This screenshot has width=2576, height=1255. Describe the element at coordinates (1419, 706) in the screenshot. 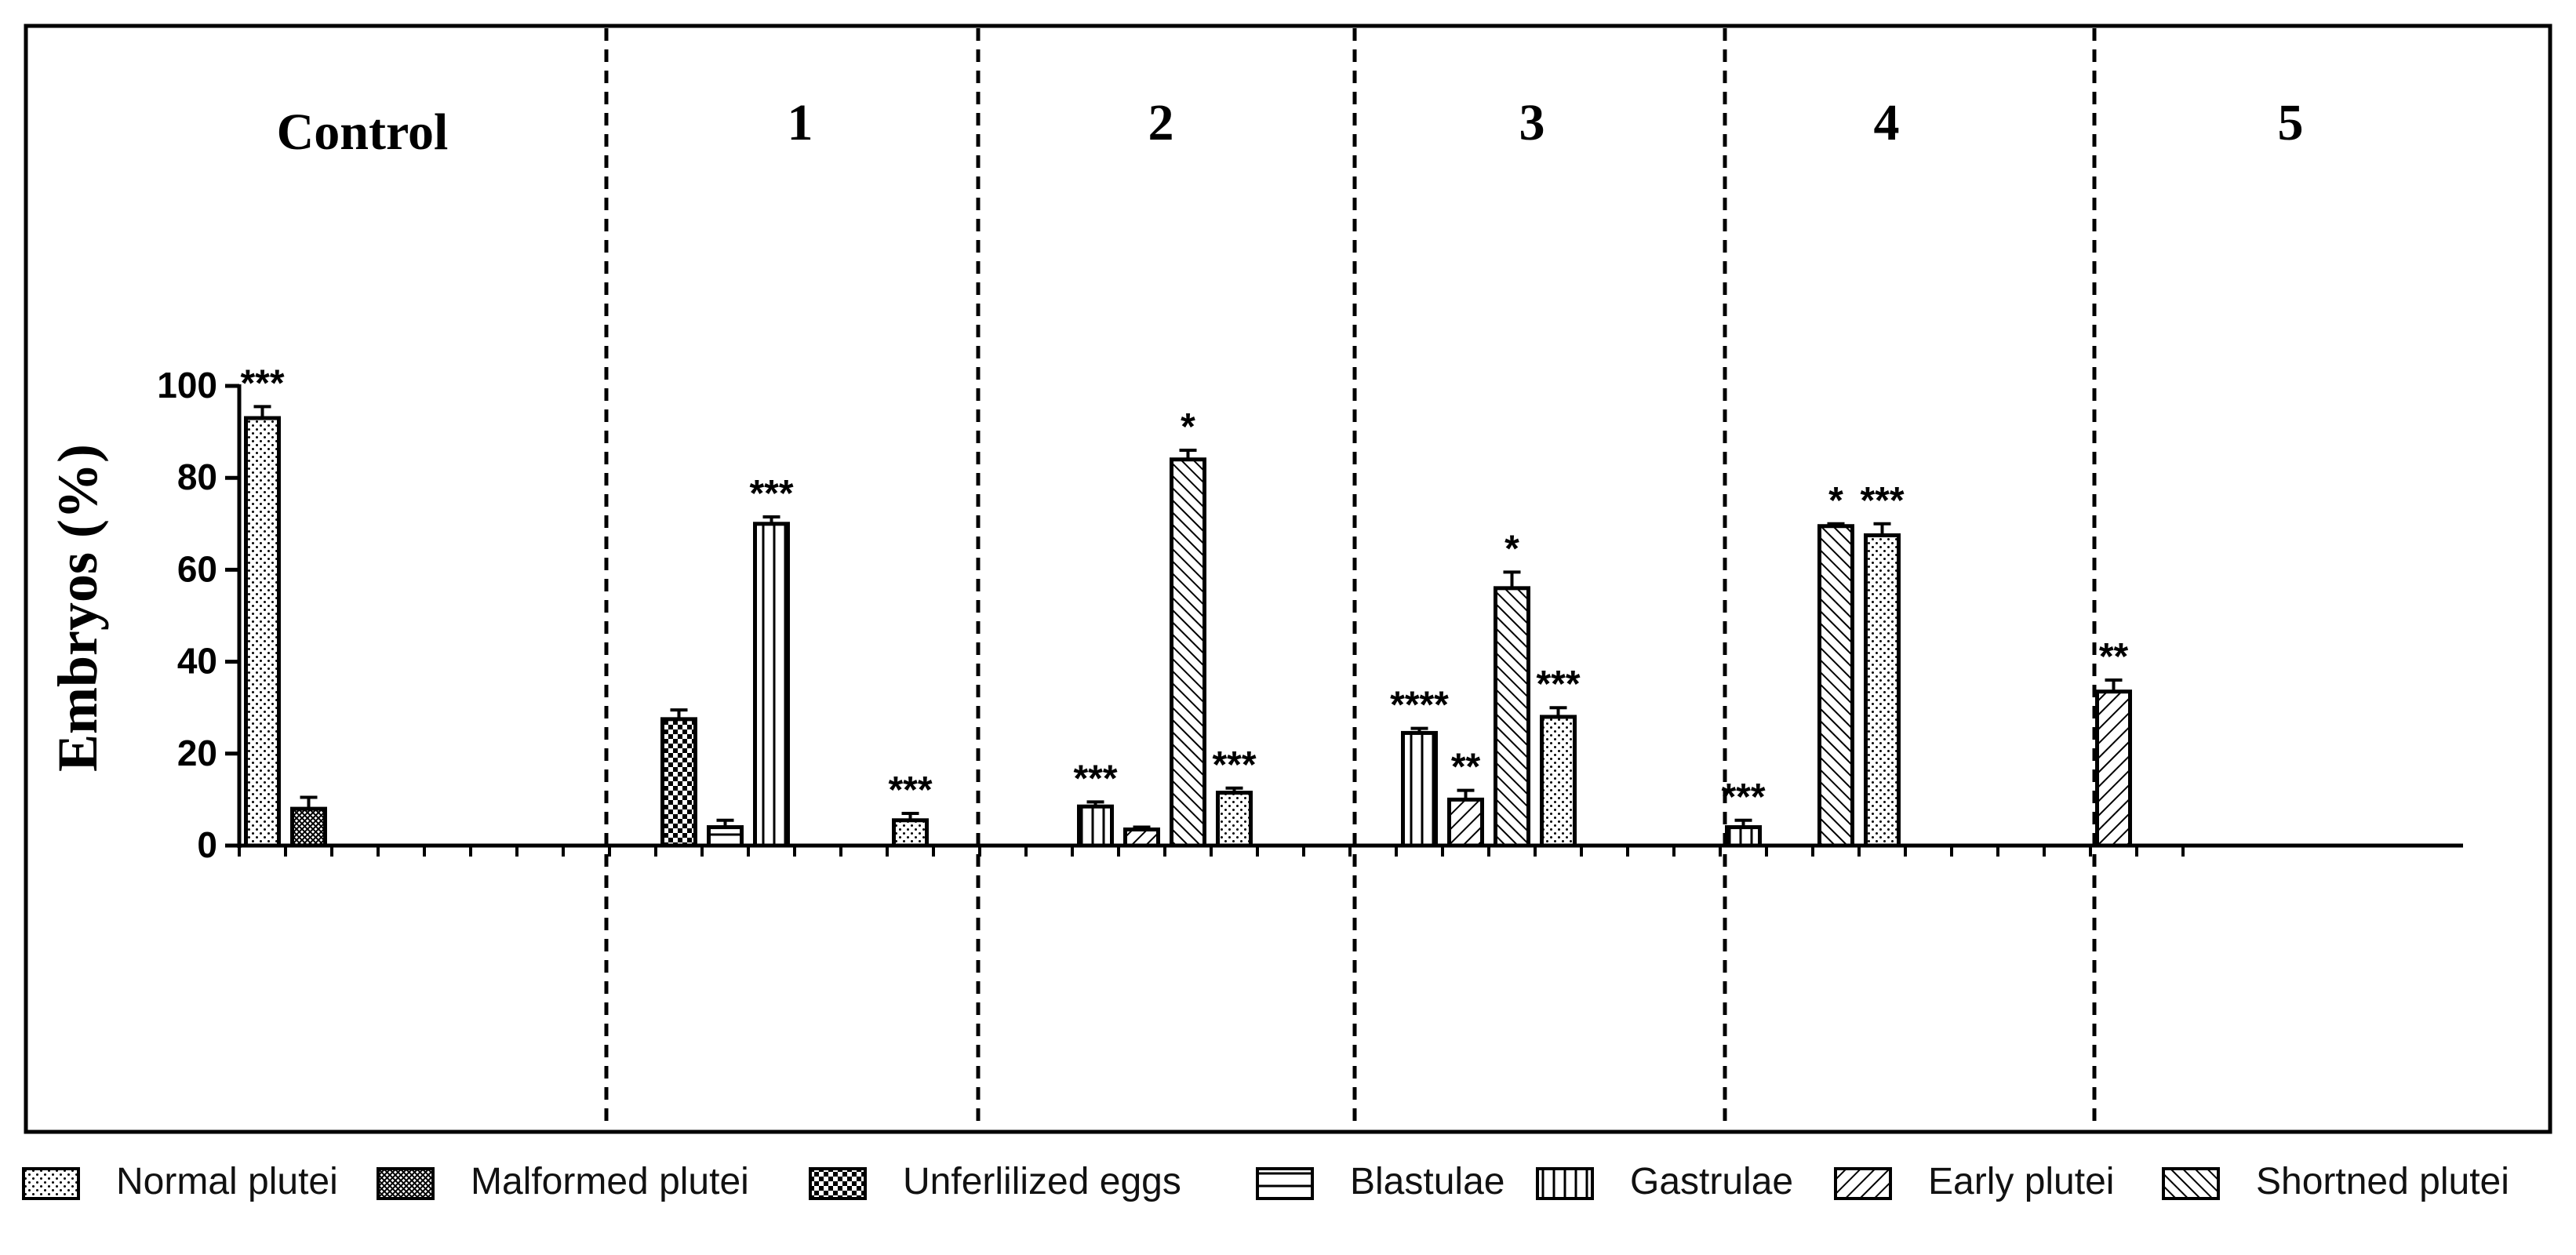

I see `significance-label: ****` at that location.